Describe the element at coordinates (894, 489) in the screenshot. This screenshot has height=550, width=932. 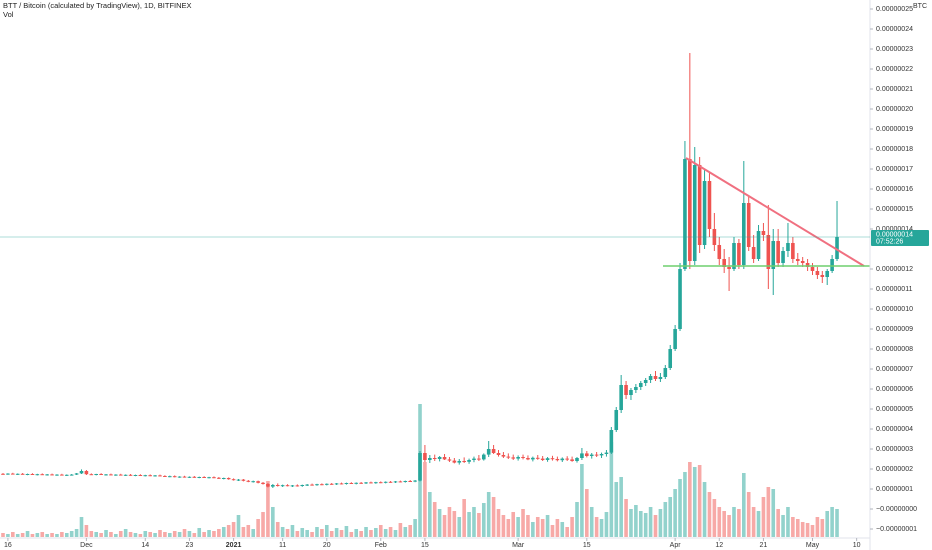
I see `y-tick-label: 0.00000001` at that location.